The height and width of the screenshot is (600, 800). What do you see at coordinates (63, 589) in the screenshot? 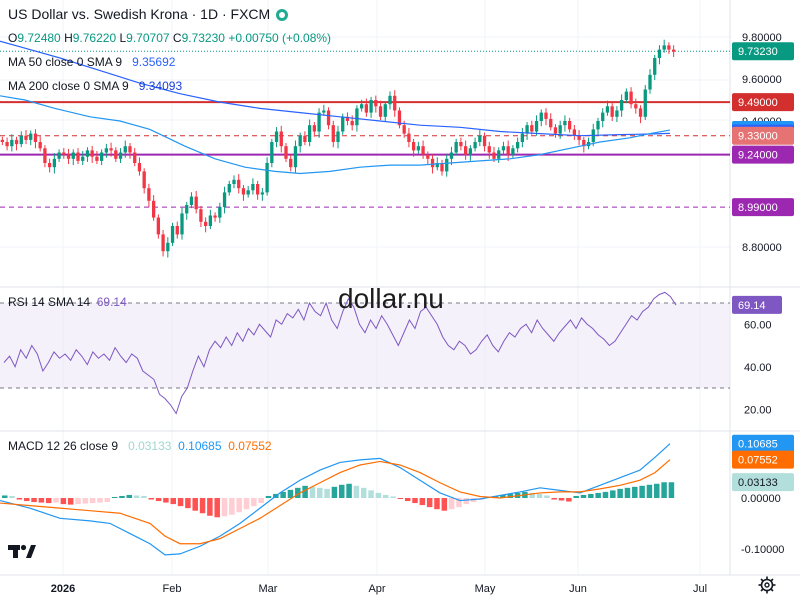
I see `time-tick-label: 2026` at bounding box center [63, 589].